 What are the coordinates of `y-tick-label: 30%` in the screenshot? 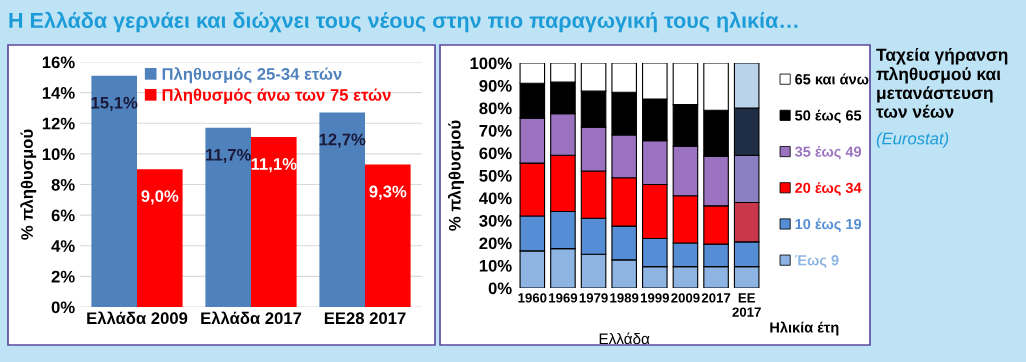 It's located at (495, 220).